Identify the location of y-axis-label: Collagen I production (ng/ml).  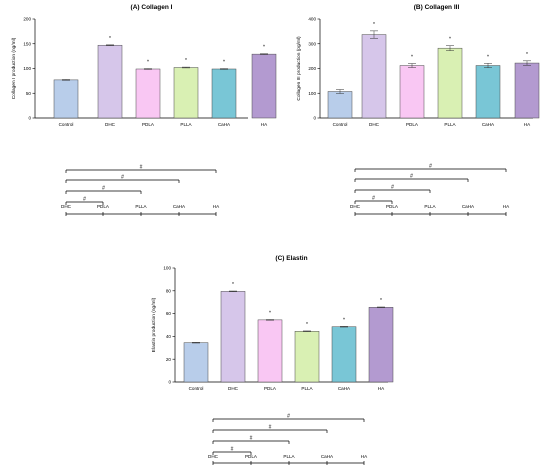
(14, 68).